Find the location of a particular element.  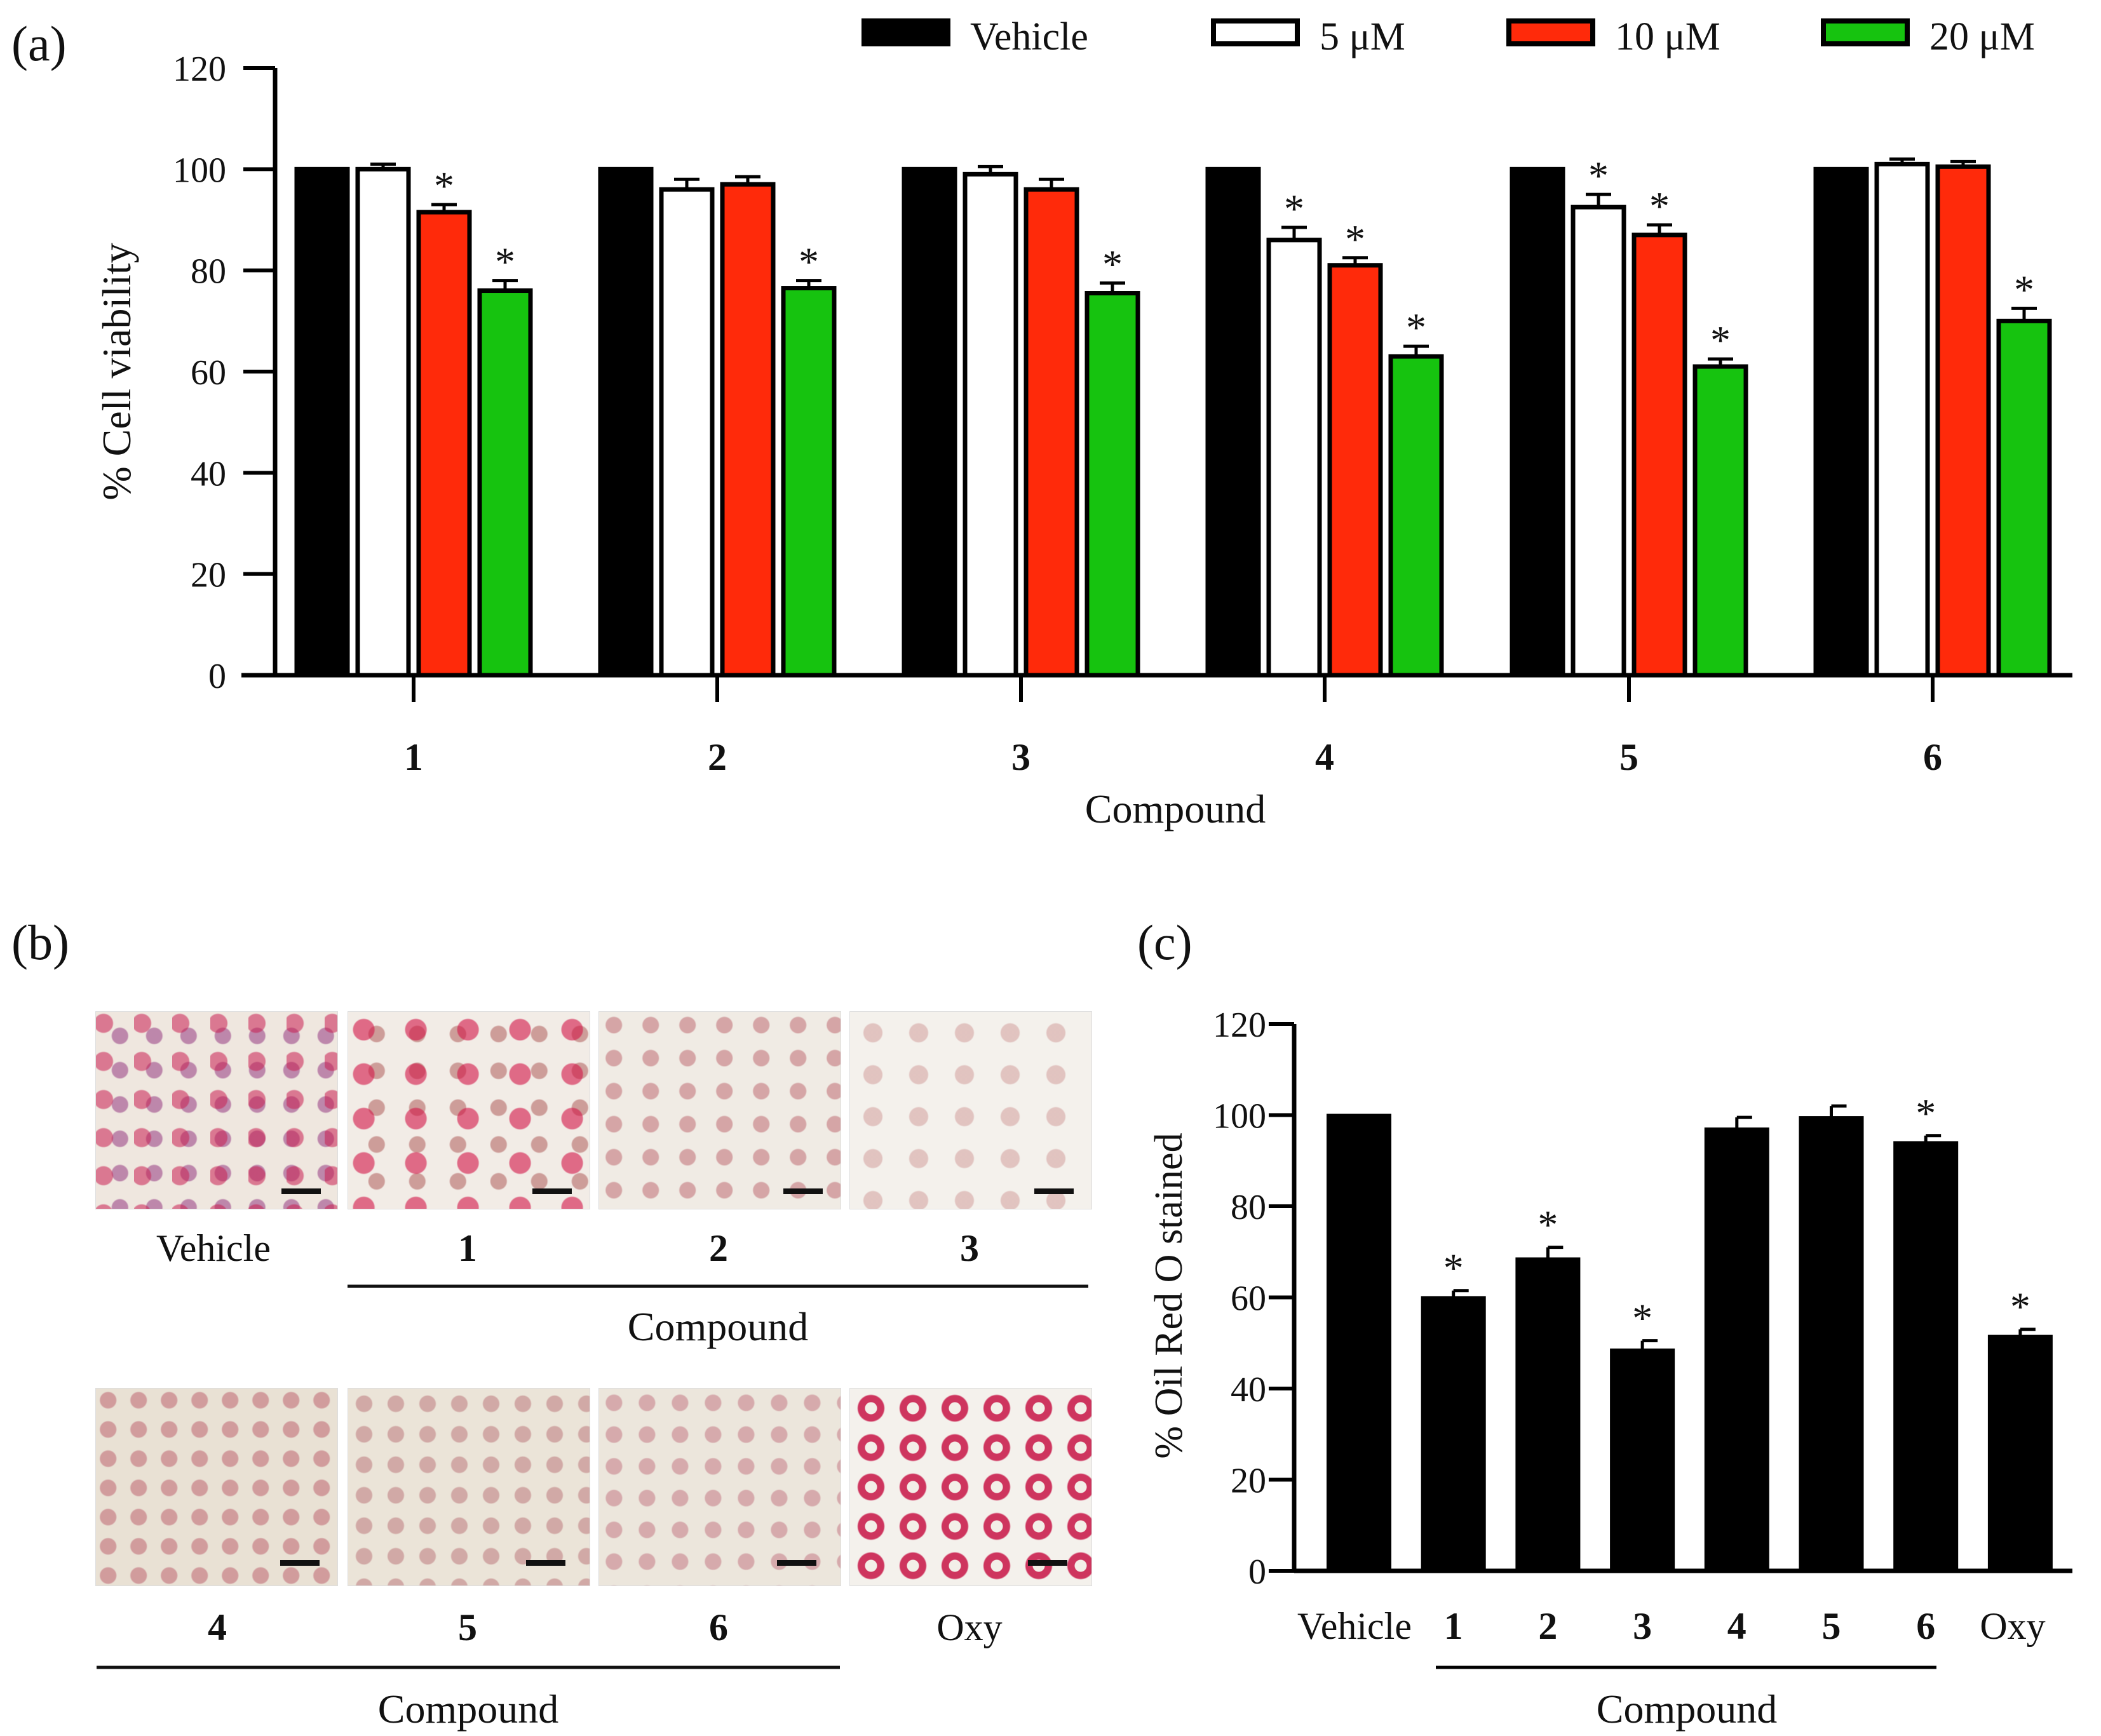

y-tick-label-c-120: 120 is located at coordinates (1239, 1025).